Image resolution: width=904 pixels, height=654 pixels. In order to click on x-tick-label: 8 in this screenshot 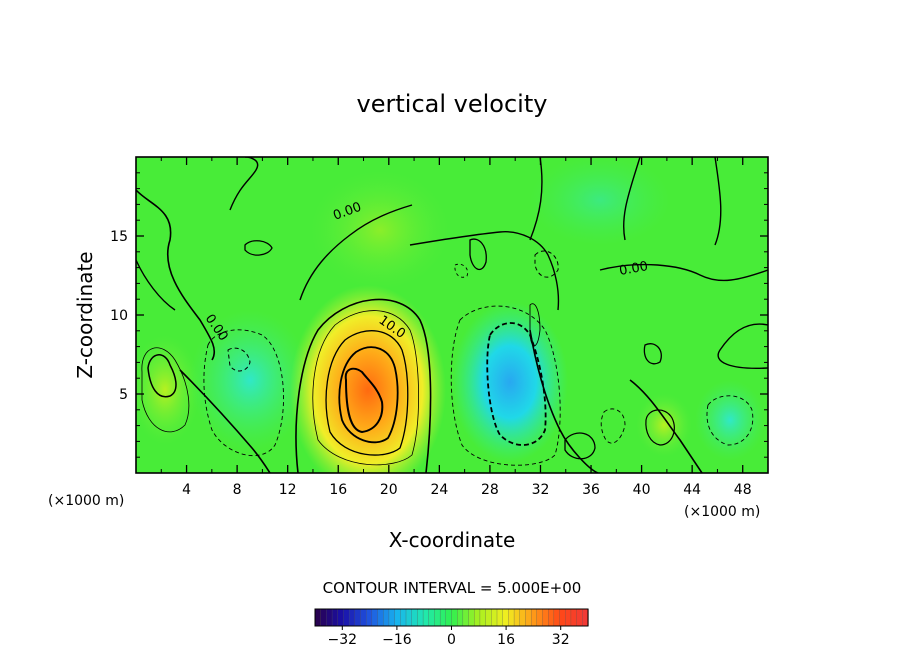, I will do `click(237, 490)`.